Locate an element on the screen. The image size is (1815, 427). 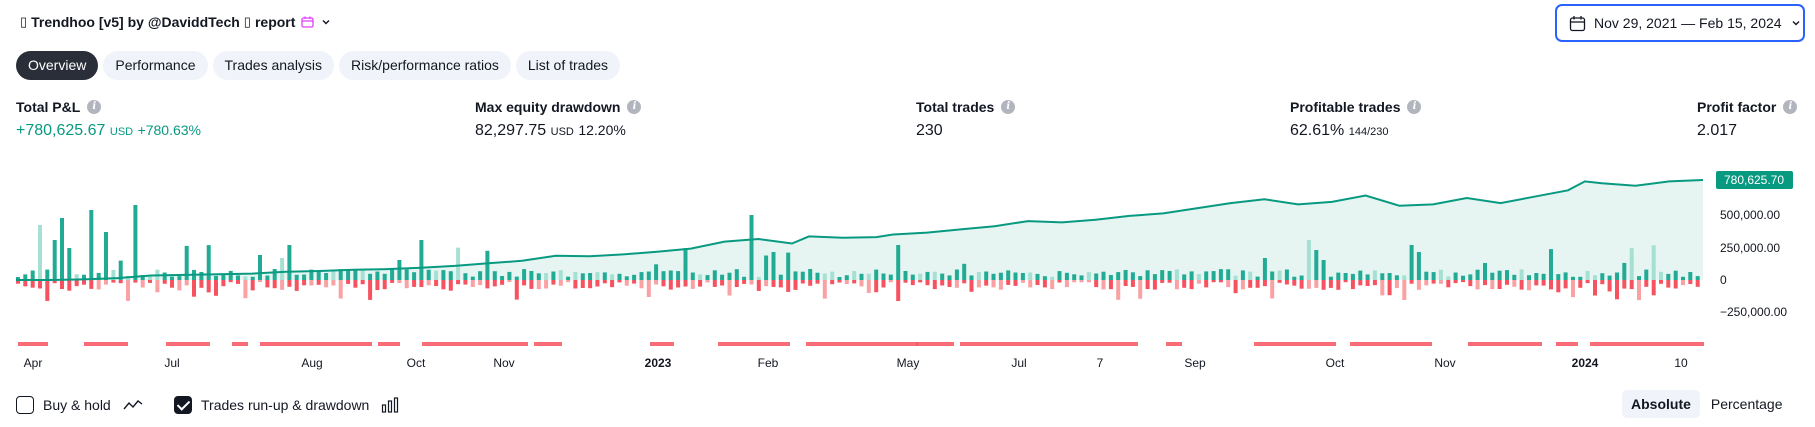
metric-total-pnl: Total P&L i +780,625.67 USD +780.63% is located at coordinates (108, 119).